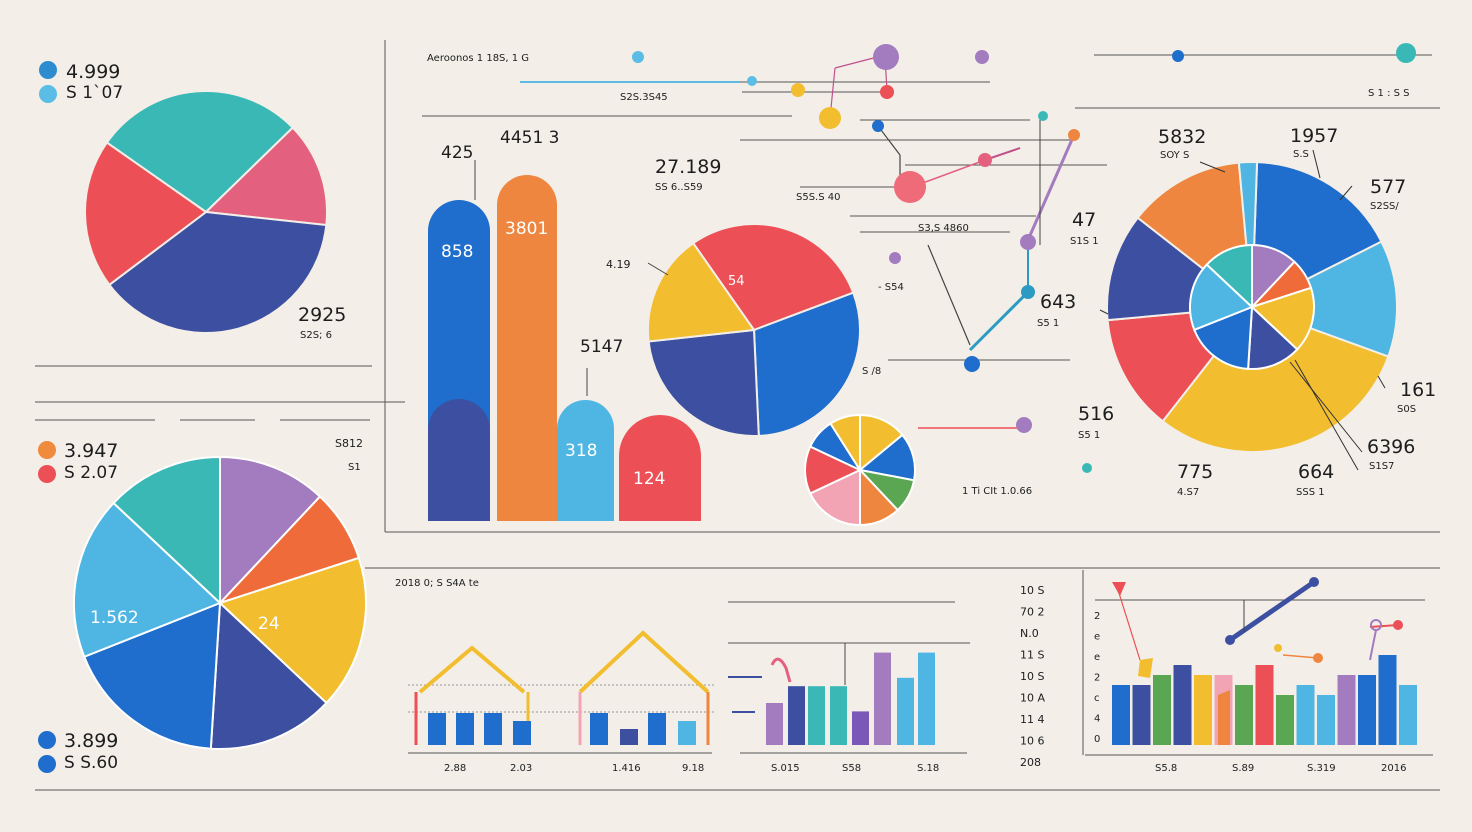 The width and height of the screenshot is (1472, 832). Describe the element at coordinates (1389, 93) in the screenshot. I see `top-header-right: S 1 : S S` at that location.